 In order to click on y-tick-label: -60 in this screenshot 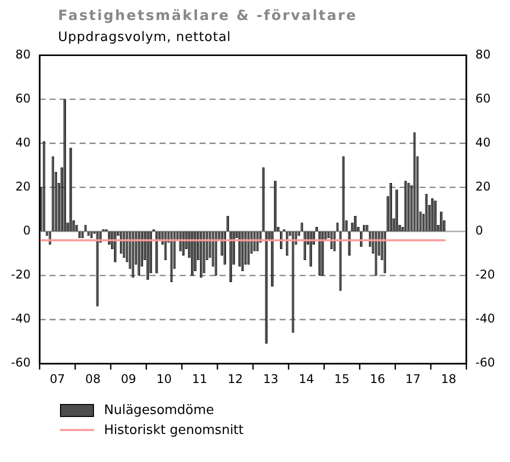, I will do `click(20, 363)`.